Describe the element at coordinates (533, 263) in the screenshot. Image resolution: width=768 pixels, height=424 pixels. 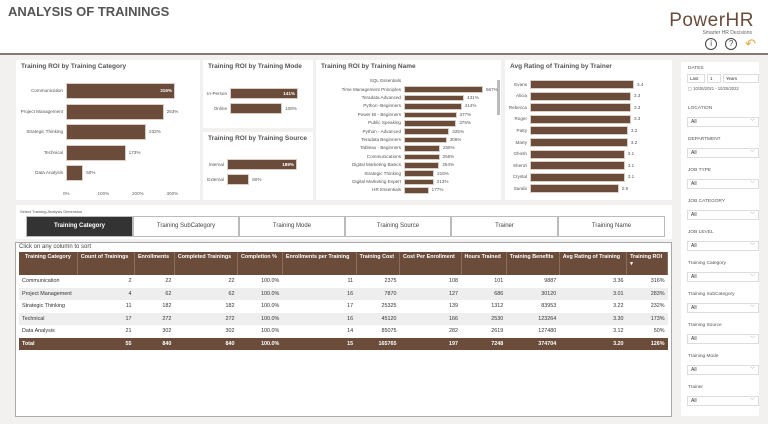
I see `column-header: Training Benefits` at that location.